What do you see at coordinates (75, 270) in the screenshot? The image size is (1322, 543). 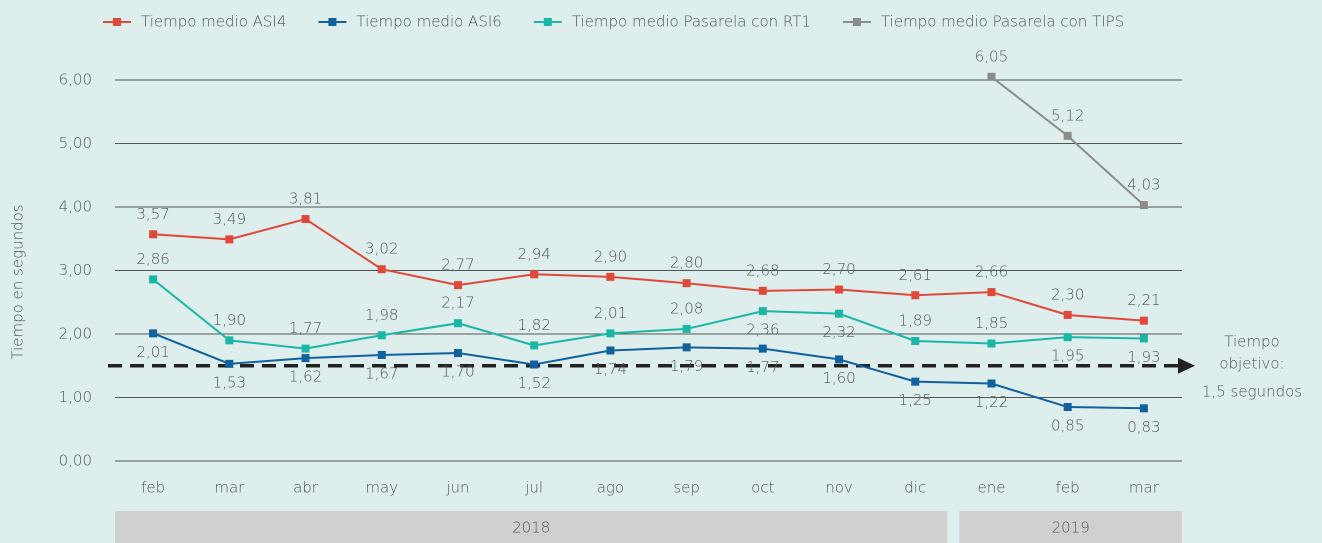 I see `y-tick-label: 3,00` at bounding box center [75, 270].